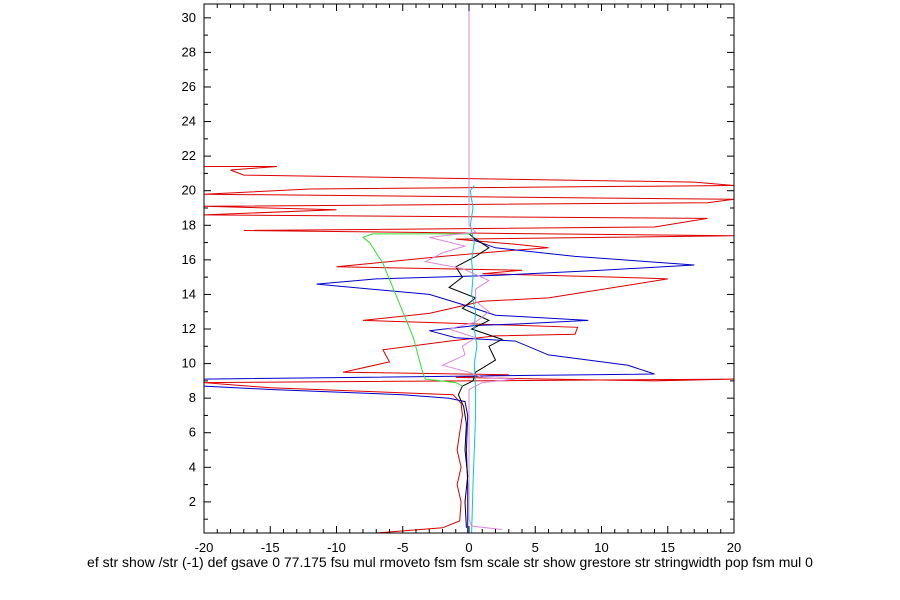  Describe the element at coordinates (403, 547) in the screenshot. I see `x-tick-label: -5` at that location.